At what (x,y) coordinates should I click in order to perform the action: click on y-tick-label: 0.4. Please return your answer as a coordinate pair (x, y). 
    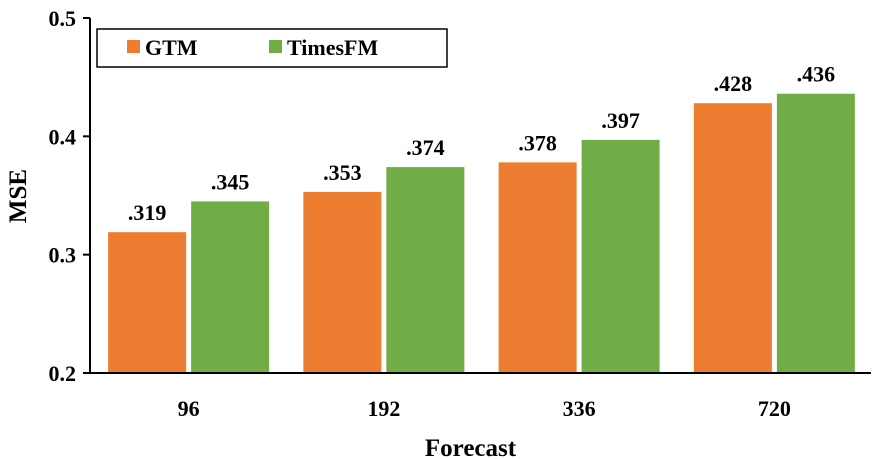
    Looking at the image, I should click on (63, 136).